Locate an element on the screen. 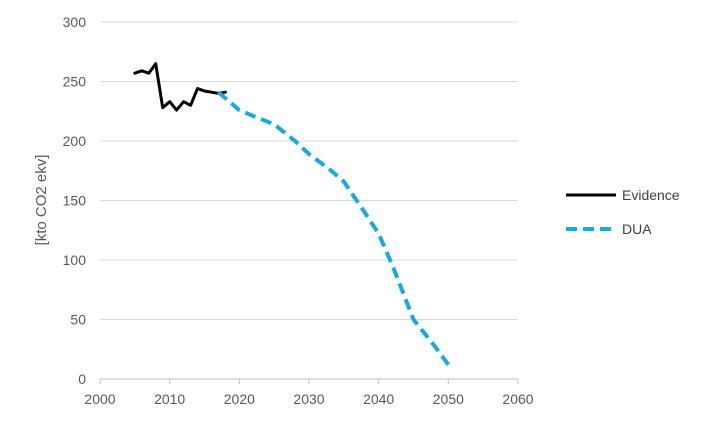 Image resolution: width=709 pixels, height=426 pixels. x-tick-label: 2060 is located at coordinates (517, 399).